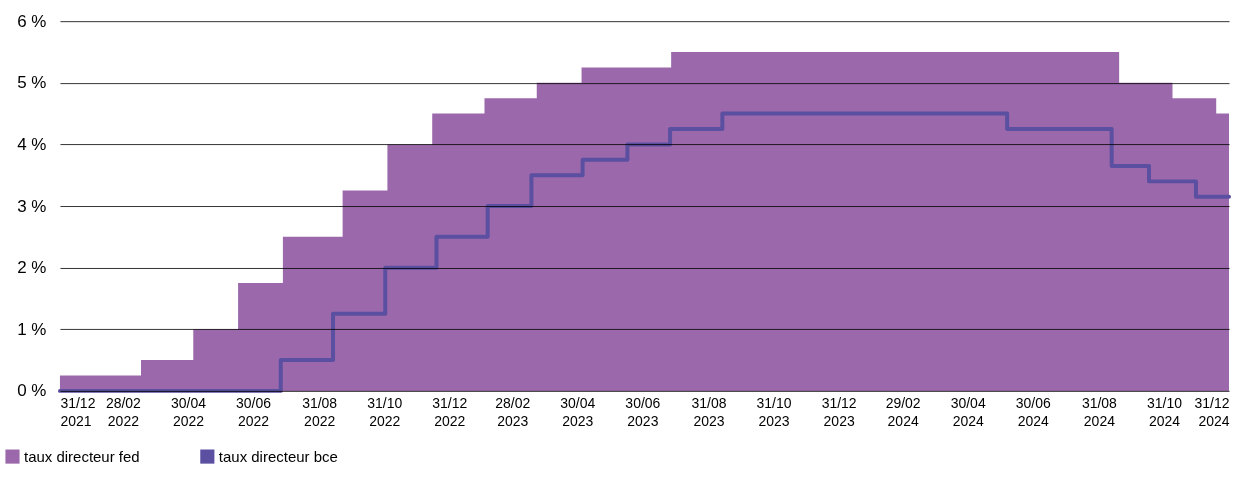 This screenshot has height=501, width=1256. Describe the element at coordinates (1033, 412) in the screenshot. I see `x-tick-label: 30/06 2024` at that location.